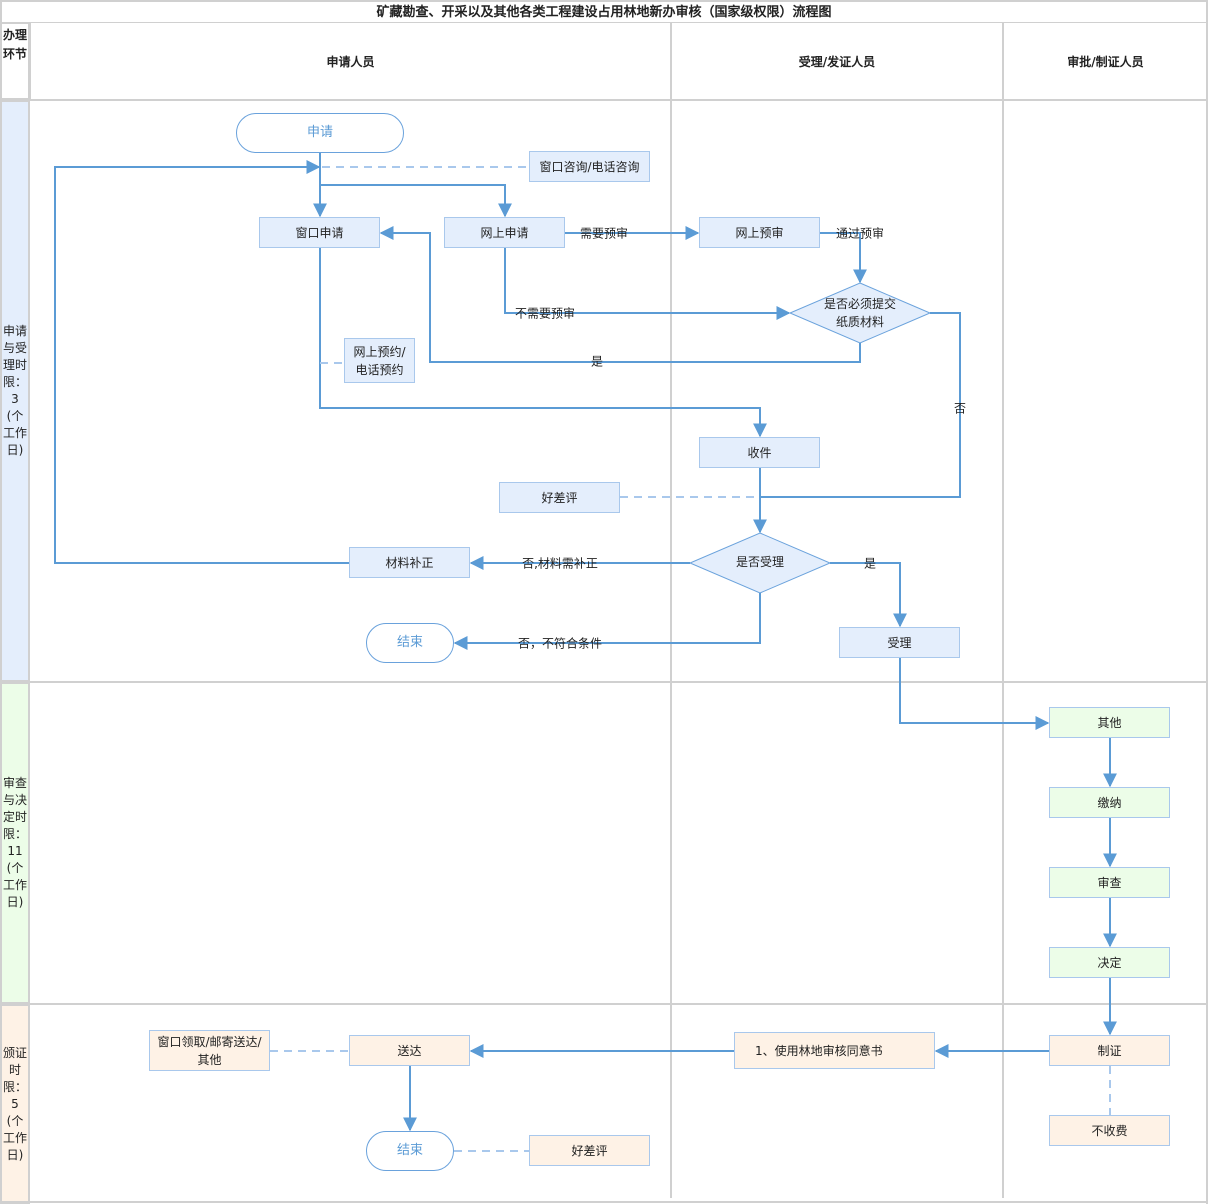 Image resolution: width=1208 pixels, height=1204 pixels. Describe the element at coordinates (589, 166) in the screenshot. I see `node-consult: 窗口咨询/电话咨询` at that location.